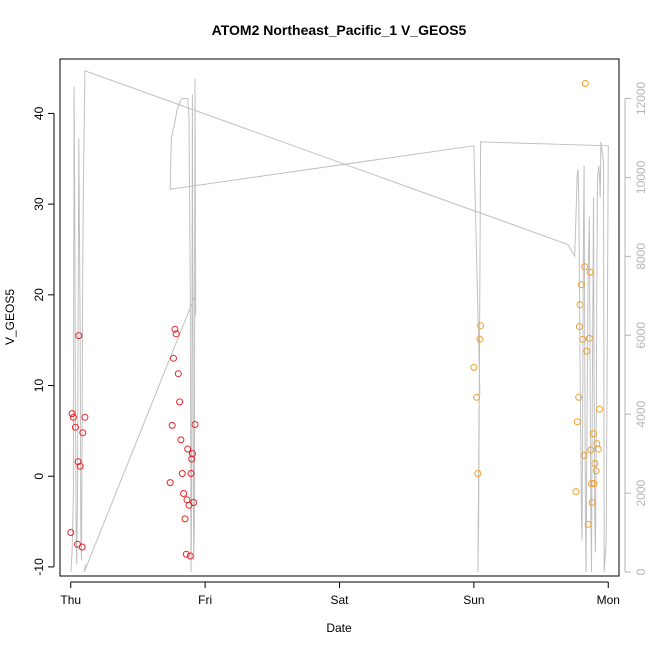 The height and width of the screenshot is (650, 650). What do you see at coordinates (39, 204) in the screenshot?
I see `y-left-tick-label: 30` at bounding box center [39, 204].